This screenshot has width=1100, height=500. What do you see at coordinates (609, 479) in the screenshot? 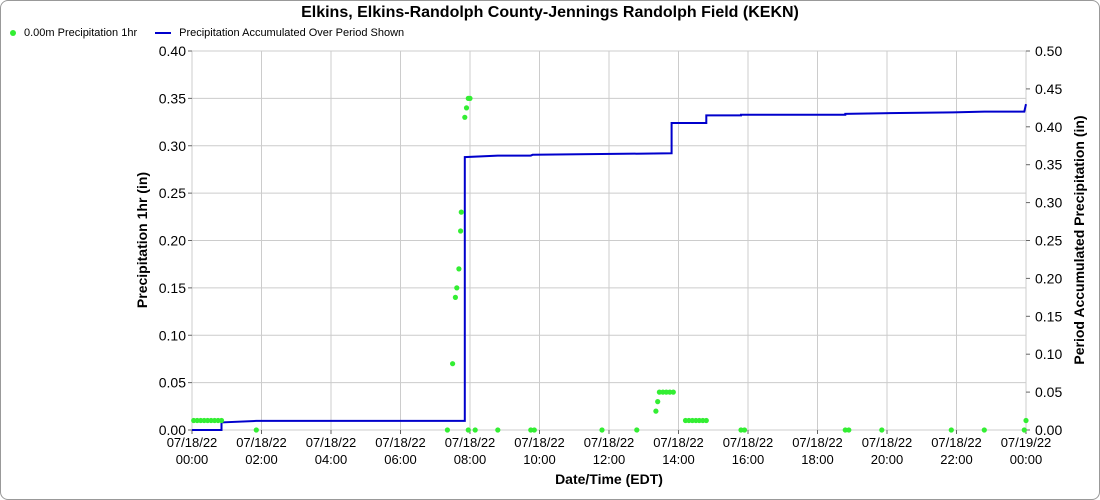
I see `x-axis-label: Date/Time (EDT)` at bounding box center [609, 479].